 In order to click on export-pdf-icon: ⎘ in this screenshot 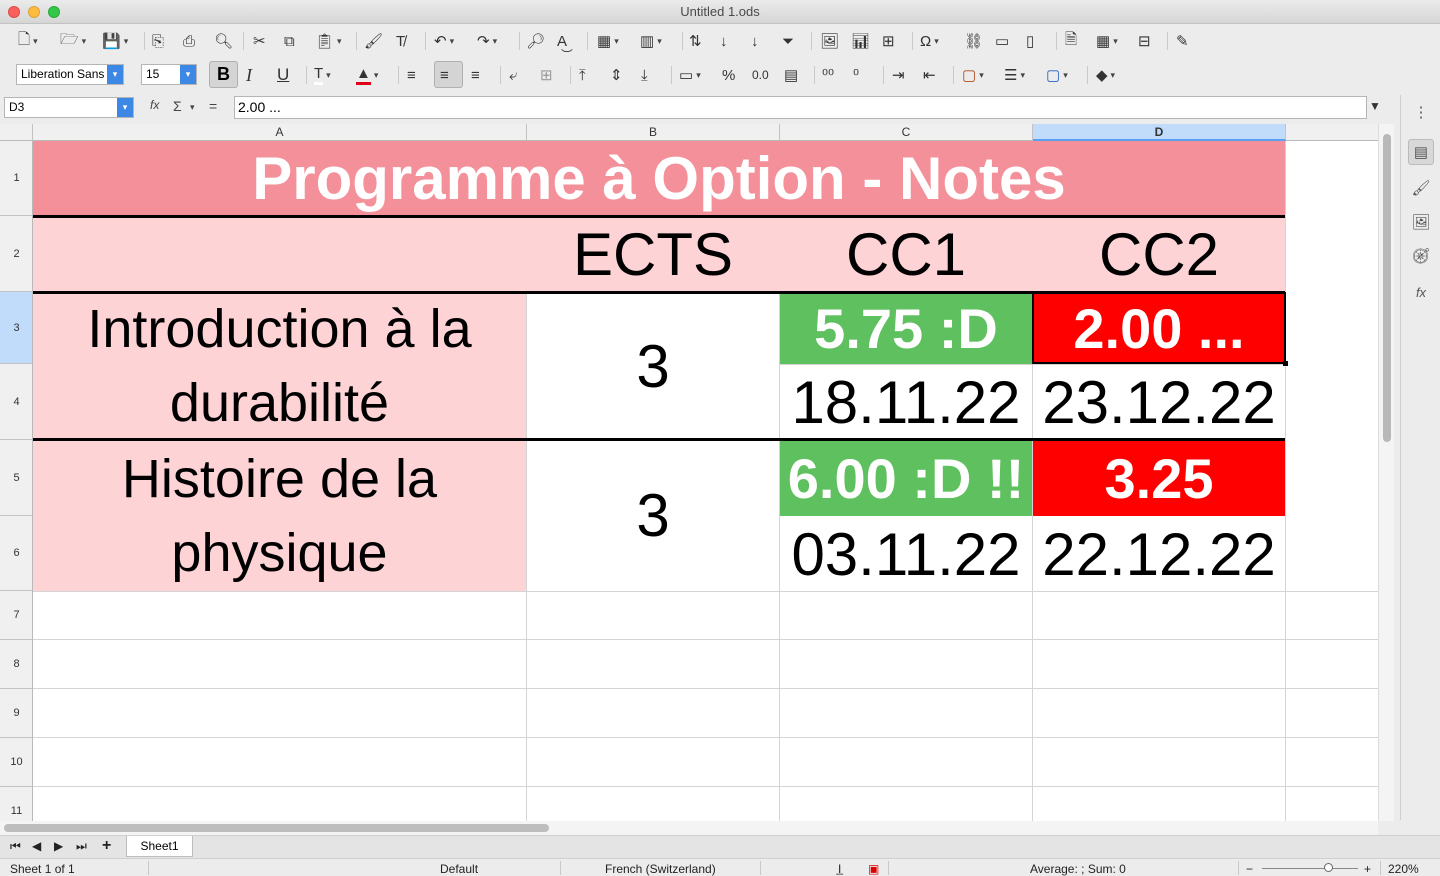, I will do `click(158, 41)`.